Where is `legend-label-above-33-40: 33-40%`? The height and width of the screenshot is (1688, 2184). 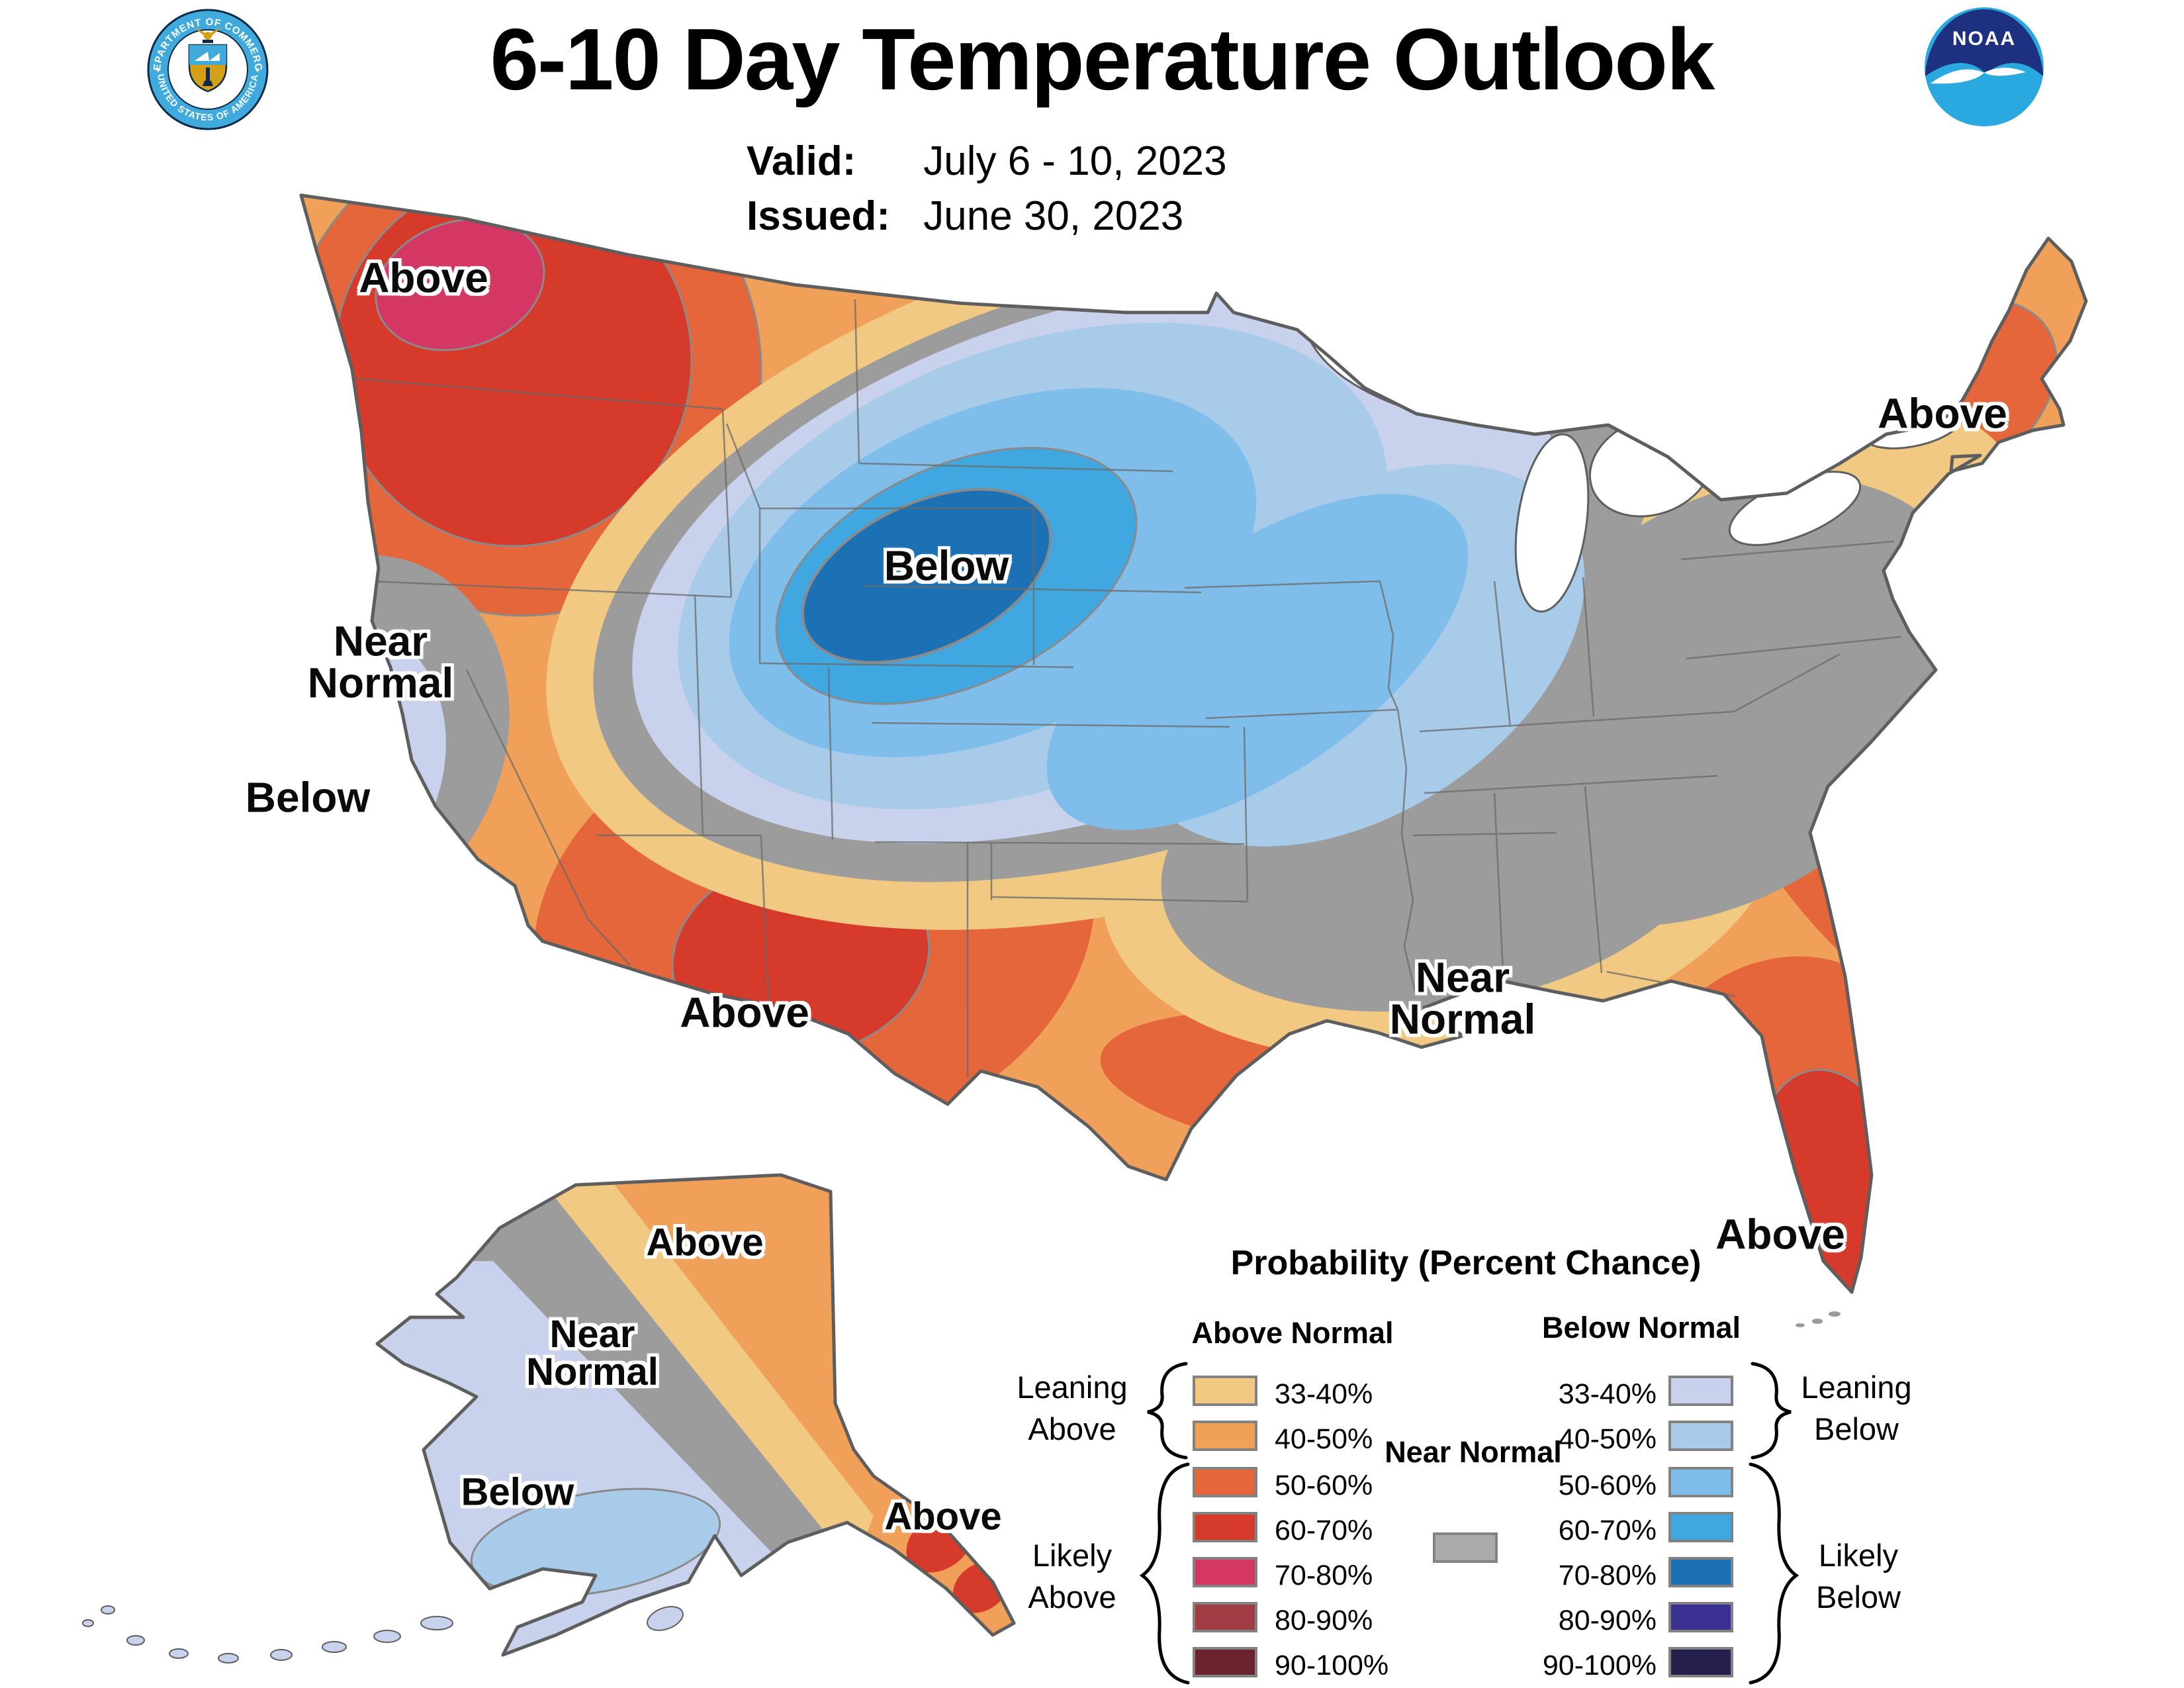
legend-label-above-33-40: 33-40% is located at coordinates (1324, 1394).